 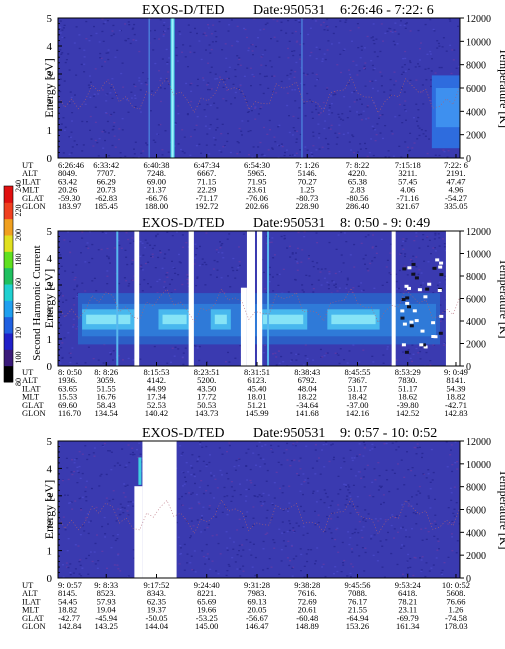 I want to click on ephemeris-cell: -66.76, so click(x=157, y=198).